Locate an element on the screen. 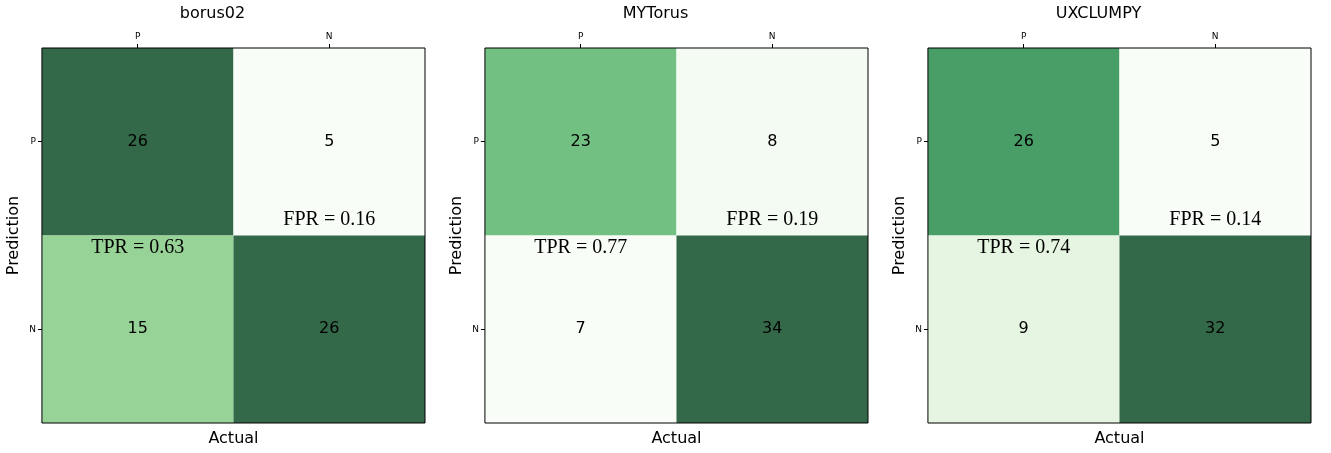  data-label: 23 is located at coordinates (580, 140).